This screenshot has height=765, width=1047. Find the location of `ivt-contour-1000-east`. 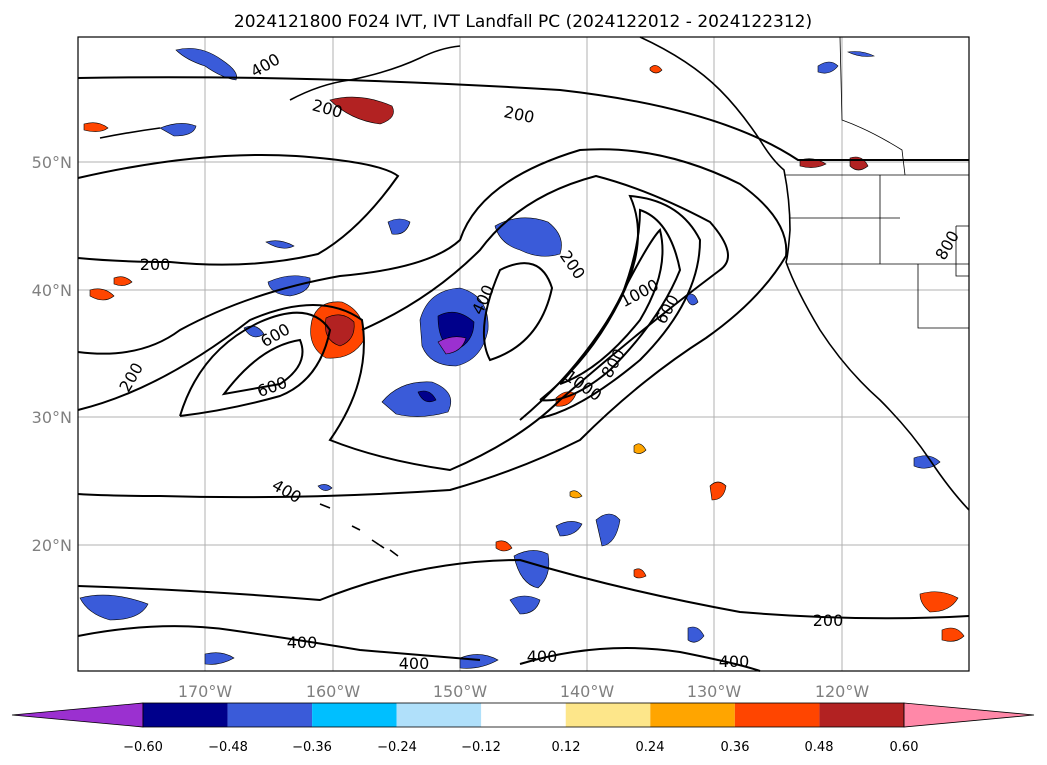

ivt-contour-1000-east is located at coordinates (611, 306).